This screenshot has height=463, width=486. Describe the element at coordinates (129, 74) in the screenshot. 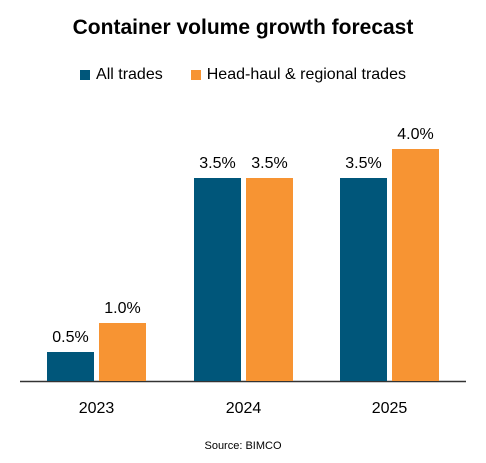

I see `legend-label-all-trades: All trades` at that location.